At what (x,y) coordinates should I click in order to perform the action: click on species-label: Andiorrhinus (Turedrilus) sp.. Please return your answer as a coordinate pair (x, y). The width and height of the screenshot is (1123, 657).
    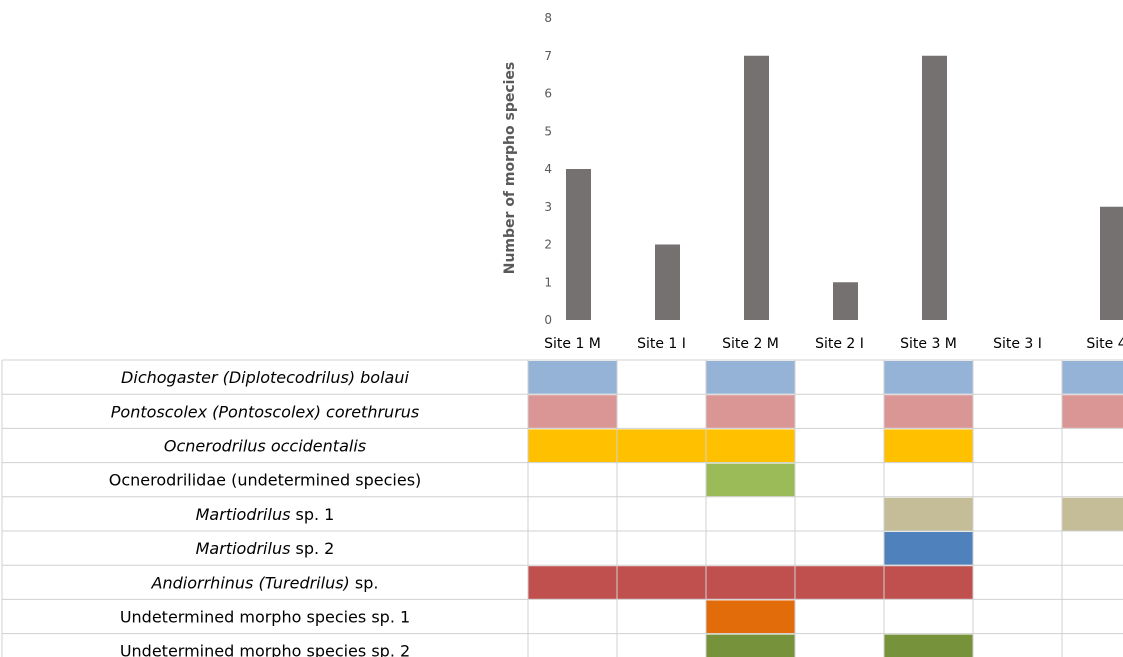
    Looking at the image, I should click on (265, 582).